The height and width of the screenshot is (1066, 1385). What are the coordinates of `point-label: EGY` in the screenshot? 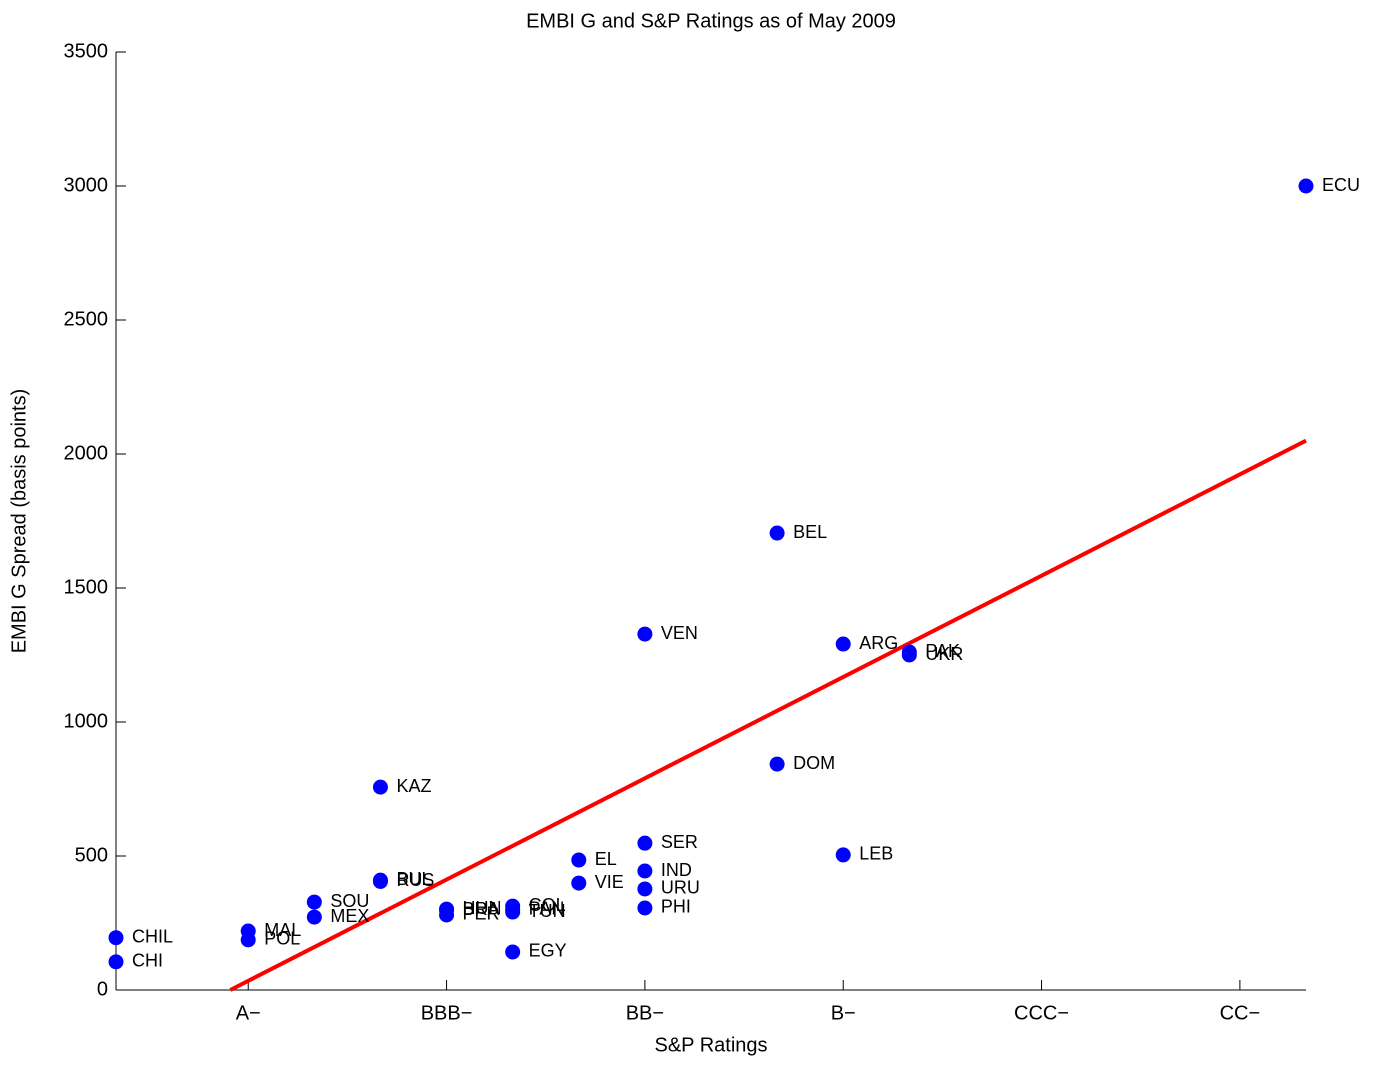 It's located at (548, 951).